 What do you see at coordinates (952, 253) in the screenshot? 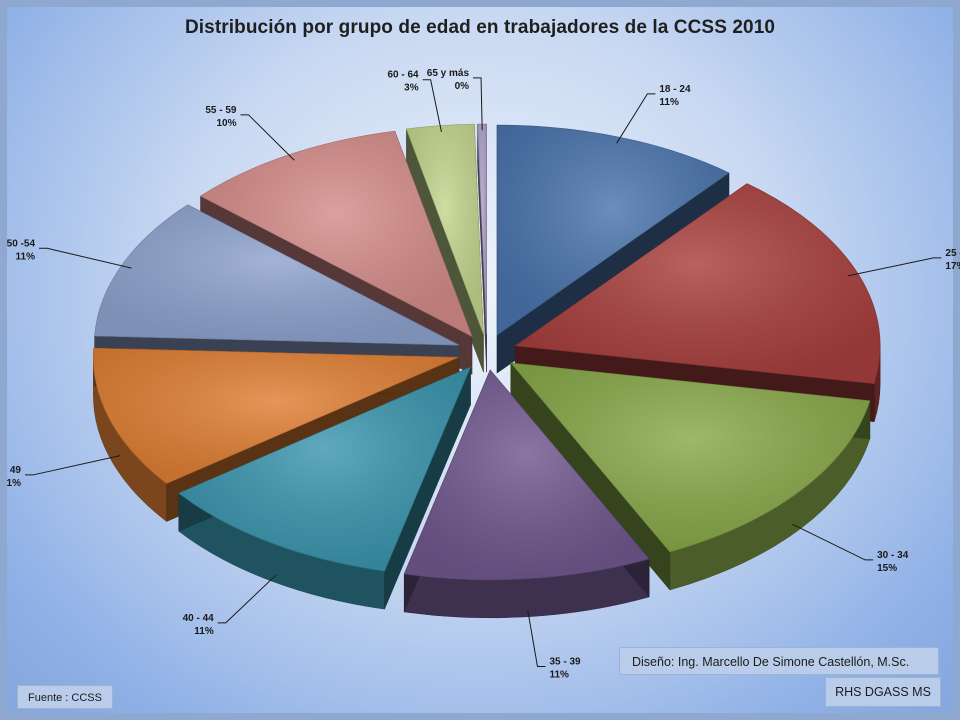
I see `slice-category-label: 25 - 29` at bounding box center [952, 253].